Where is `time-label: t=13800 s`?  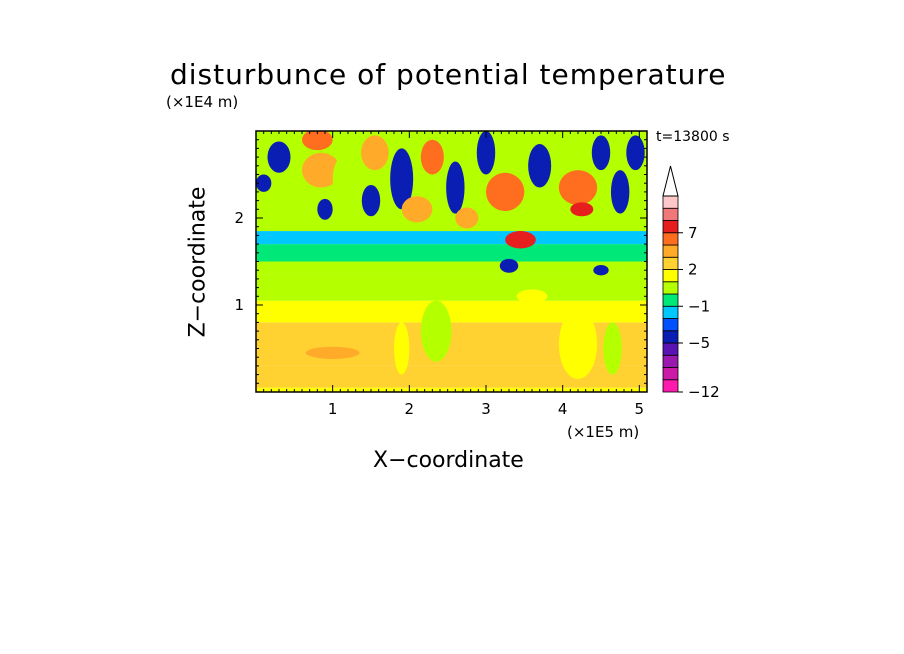 time-label: t=13800 s is located at coordinates (693, 137).